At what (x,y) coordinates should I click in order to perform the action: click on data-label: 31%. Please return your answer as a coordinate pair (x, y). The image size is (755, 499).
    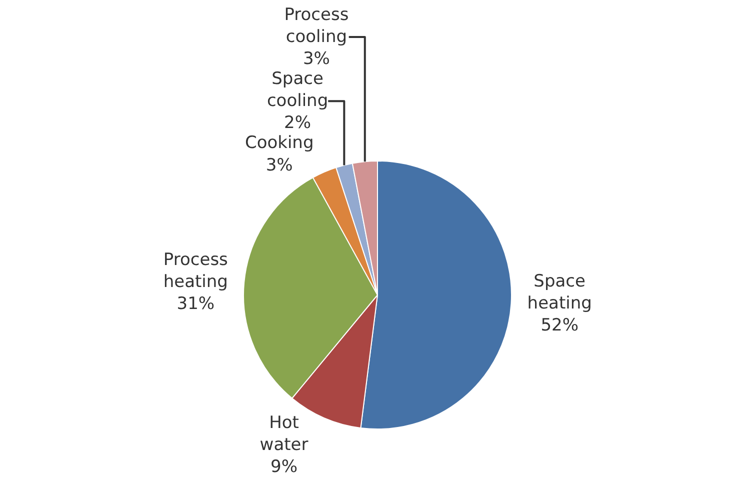
    Looking at the image, I should click on (195, 304).